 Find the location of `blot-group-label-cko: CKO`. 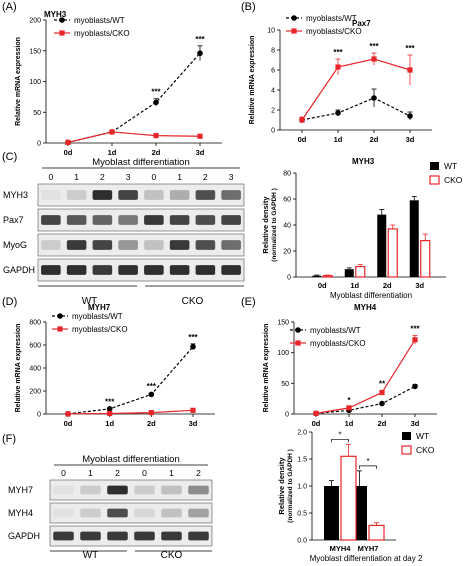

blot-group-label-cko: CKO is located at coordinates (193, 301).